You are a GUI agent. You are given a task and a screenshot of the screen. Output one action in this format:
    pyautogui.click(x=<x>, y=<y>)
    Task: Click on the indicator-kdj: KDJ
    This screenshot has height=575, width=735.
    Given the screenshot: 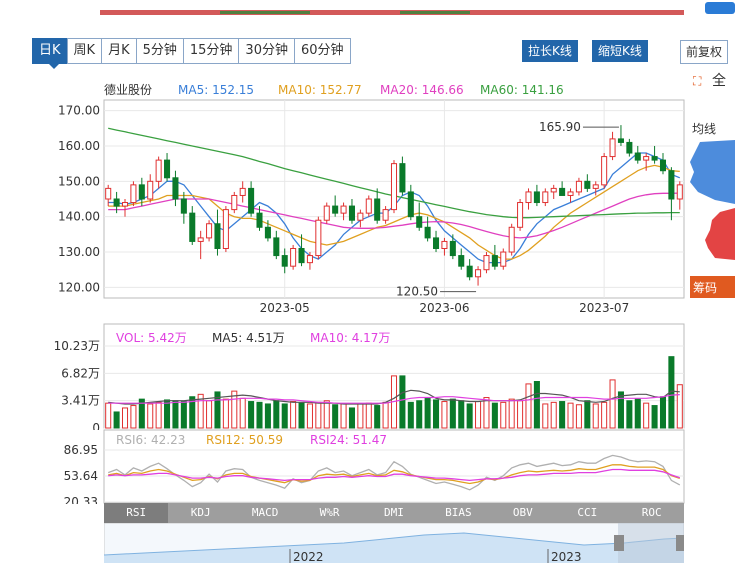 What is the action you would take?
    pyautogui.click(x=200, y=512)
    